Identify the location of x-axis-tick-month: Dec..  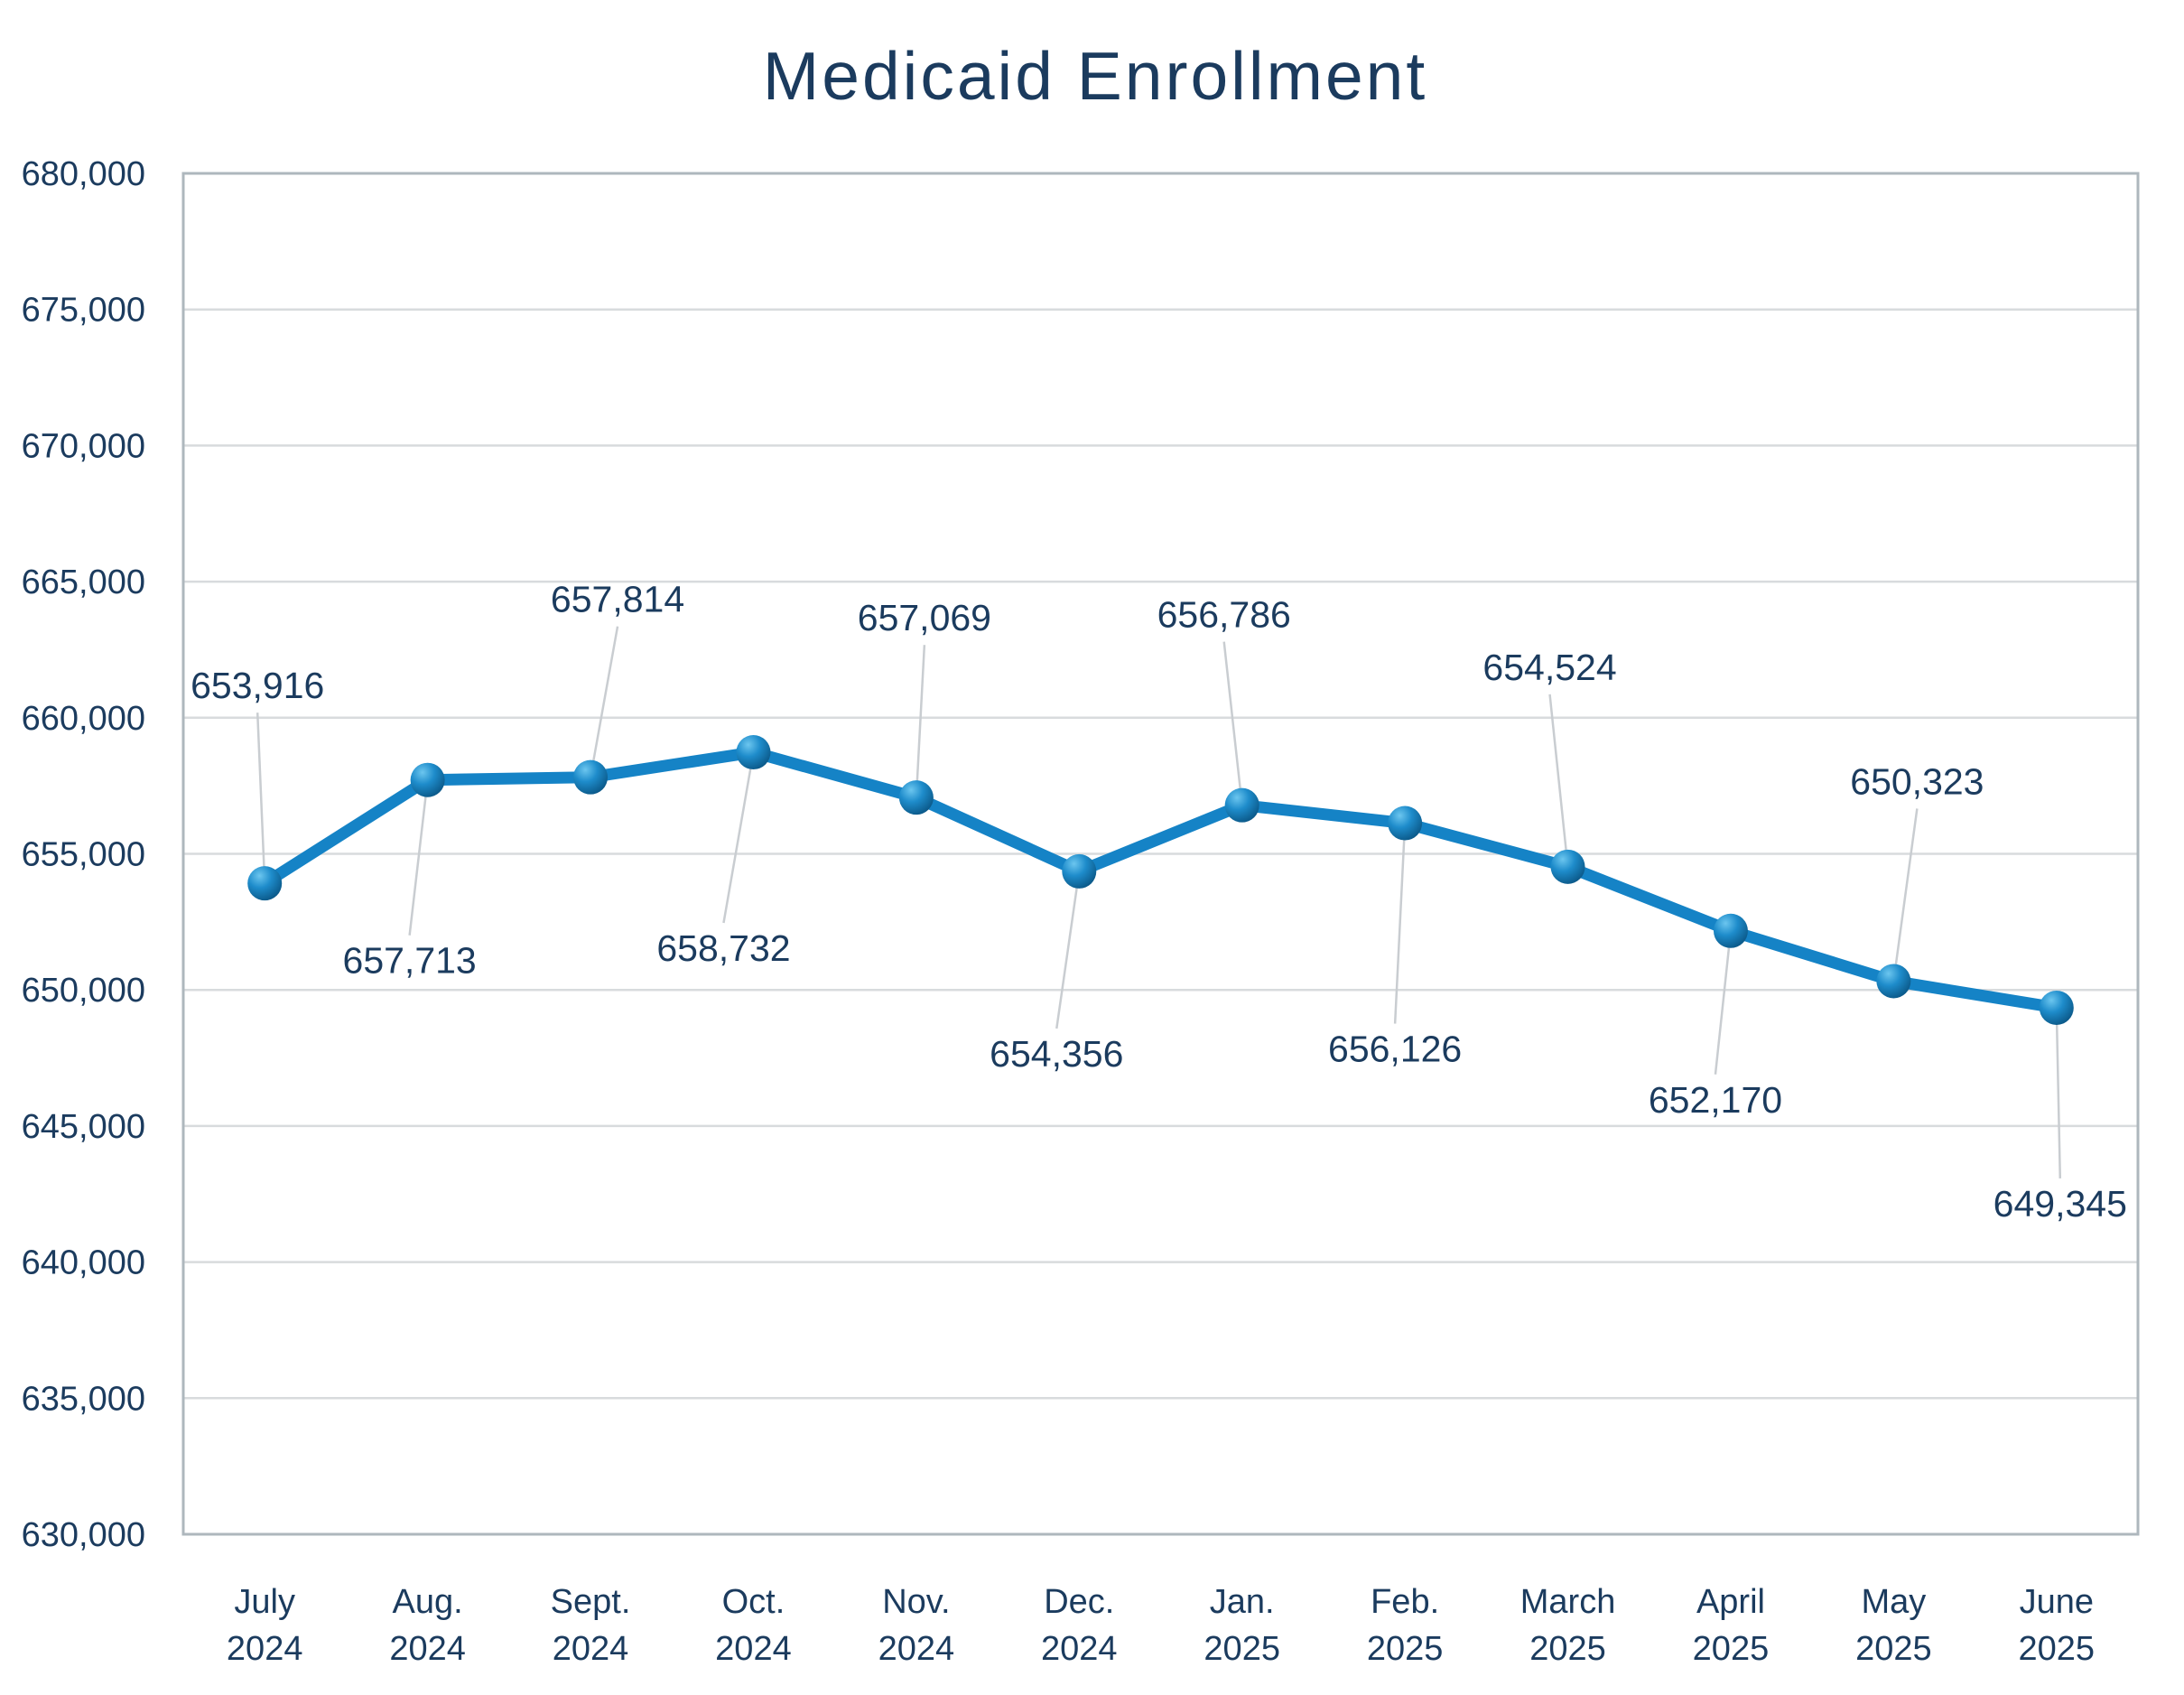
(1079, 1602).